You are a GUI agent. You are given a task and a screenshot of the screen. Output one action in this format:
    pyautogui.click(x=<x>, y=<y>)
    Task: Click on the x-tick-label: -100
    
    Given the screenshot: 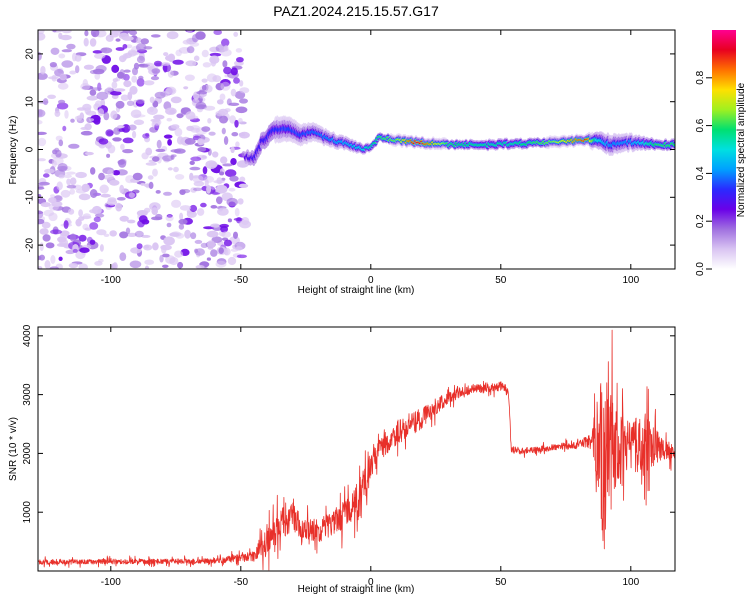 What is the action you would take?
    pyautogui.click(x=111, y=280)
    